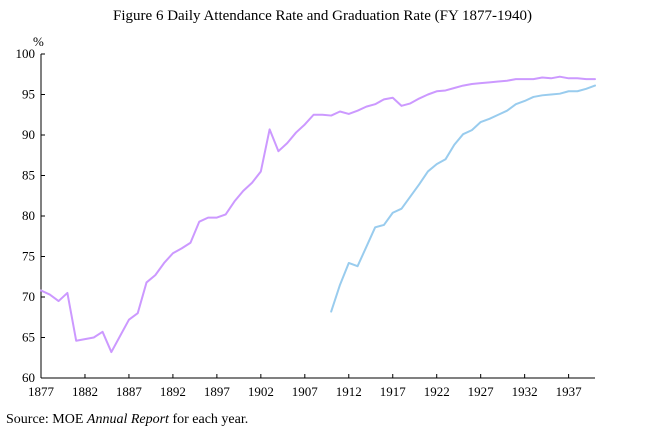  What do you see at coordinates (28, 377) in the screenshot?
I see `y-tick-label: 60` at bounding box center [28, 377].